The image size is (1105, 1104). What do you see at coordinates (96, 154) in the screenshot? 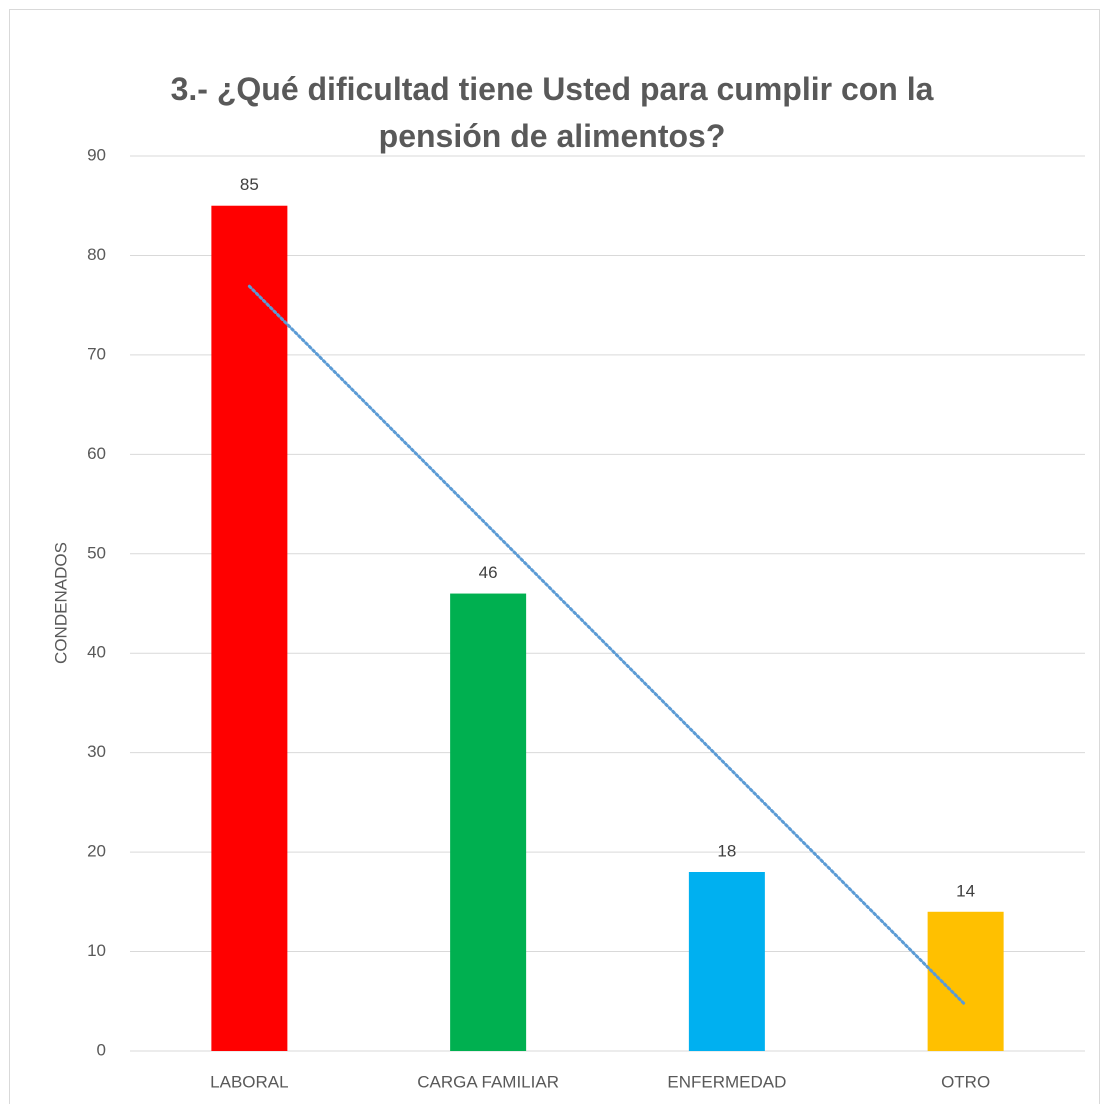
I see `y-tick-label: 90` at bounding box center [96, 154].